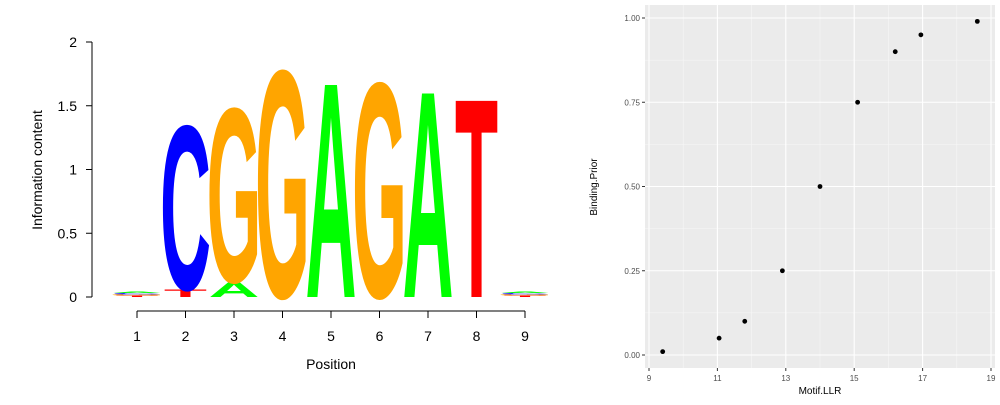 This screenshot has width=1000, height=405. I want to click on logo-letter-a-pos-7: A, so click(428, 195).